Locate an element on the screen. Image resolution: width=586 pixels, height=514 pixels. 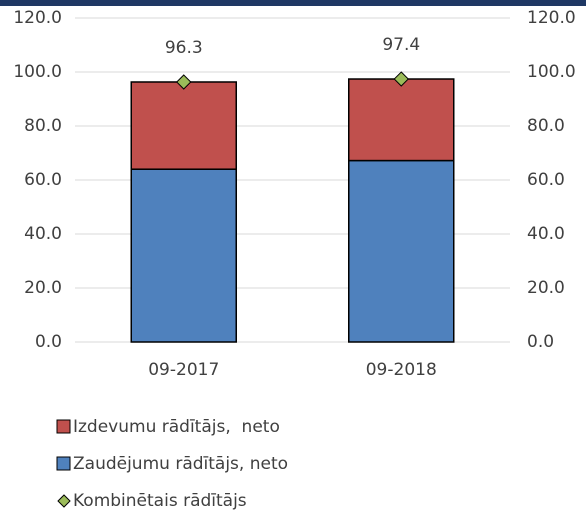
y-tick-label: 20.0 is located at coordinates (43, 288).